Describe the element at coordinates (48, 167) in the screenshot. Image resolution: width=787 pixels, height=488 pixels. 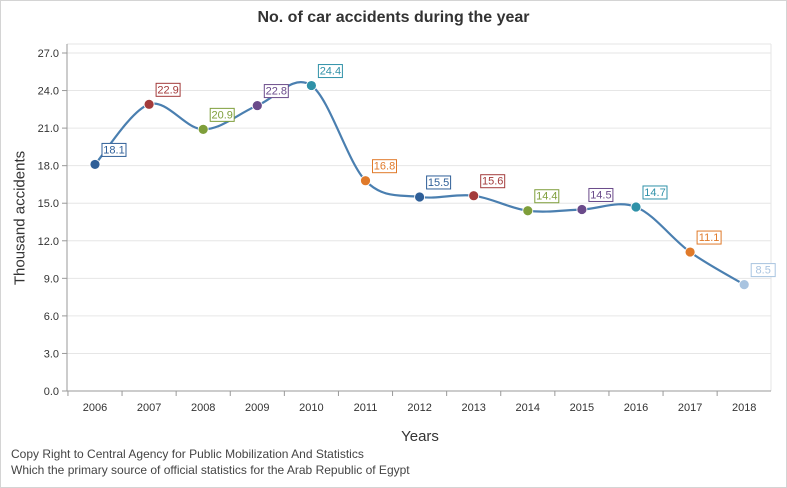
I see `y-tick-label: 18.0` at that location.